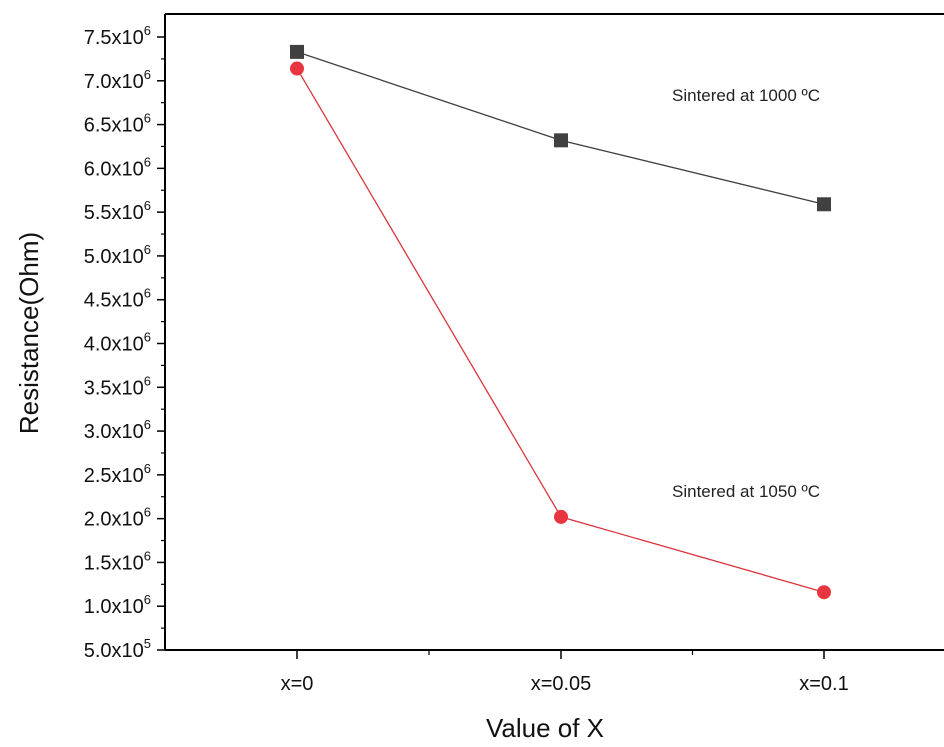  What do you see at coordinates (823, 684) in the screenshot?
I see `x-tick-label: x=0.1` at bounding box center [823, 684].